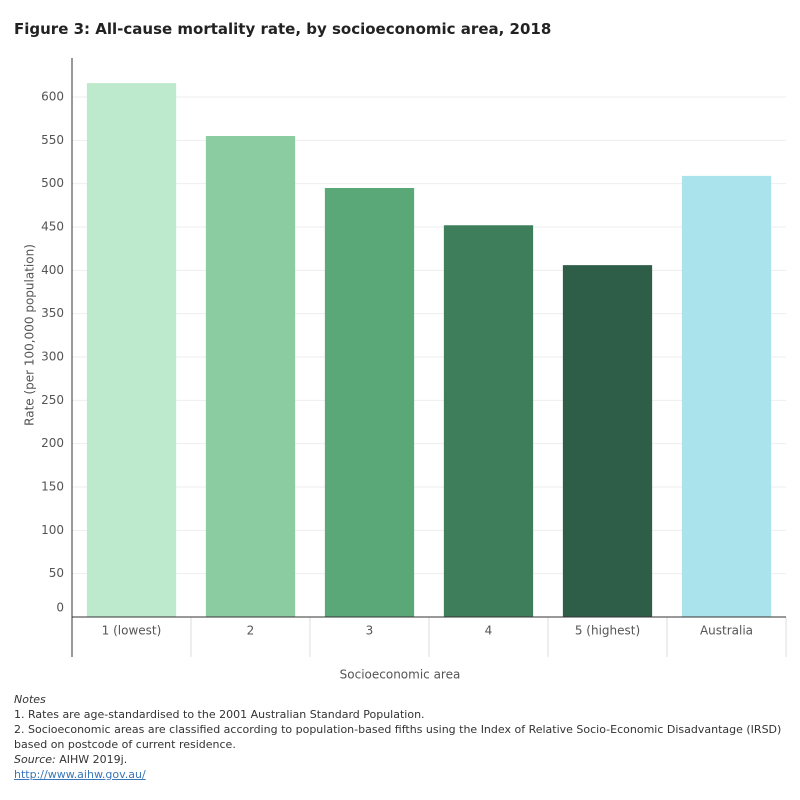  What do you see at coordinates (726, 631) in the screenshot?
I see `x-tick-label: Australia` at bounding box center [726, 631].